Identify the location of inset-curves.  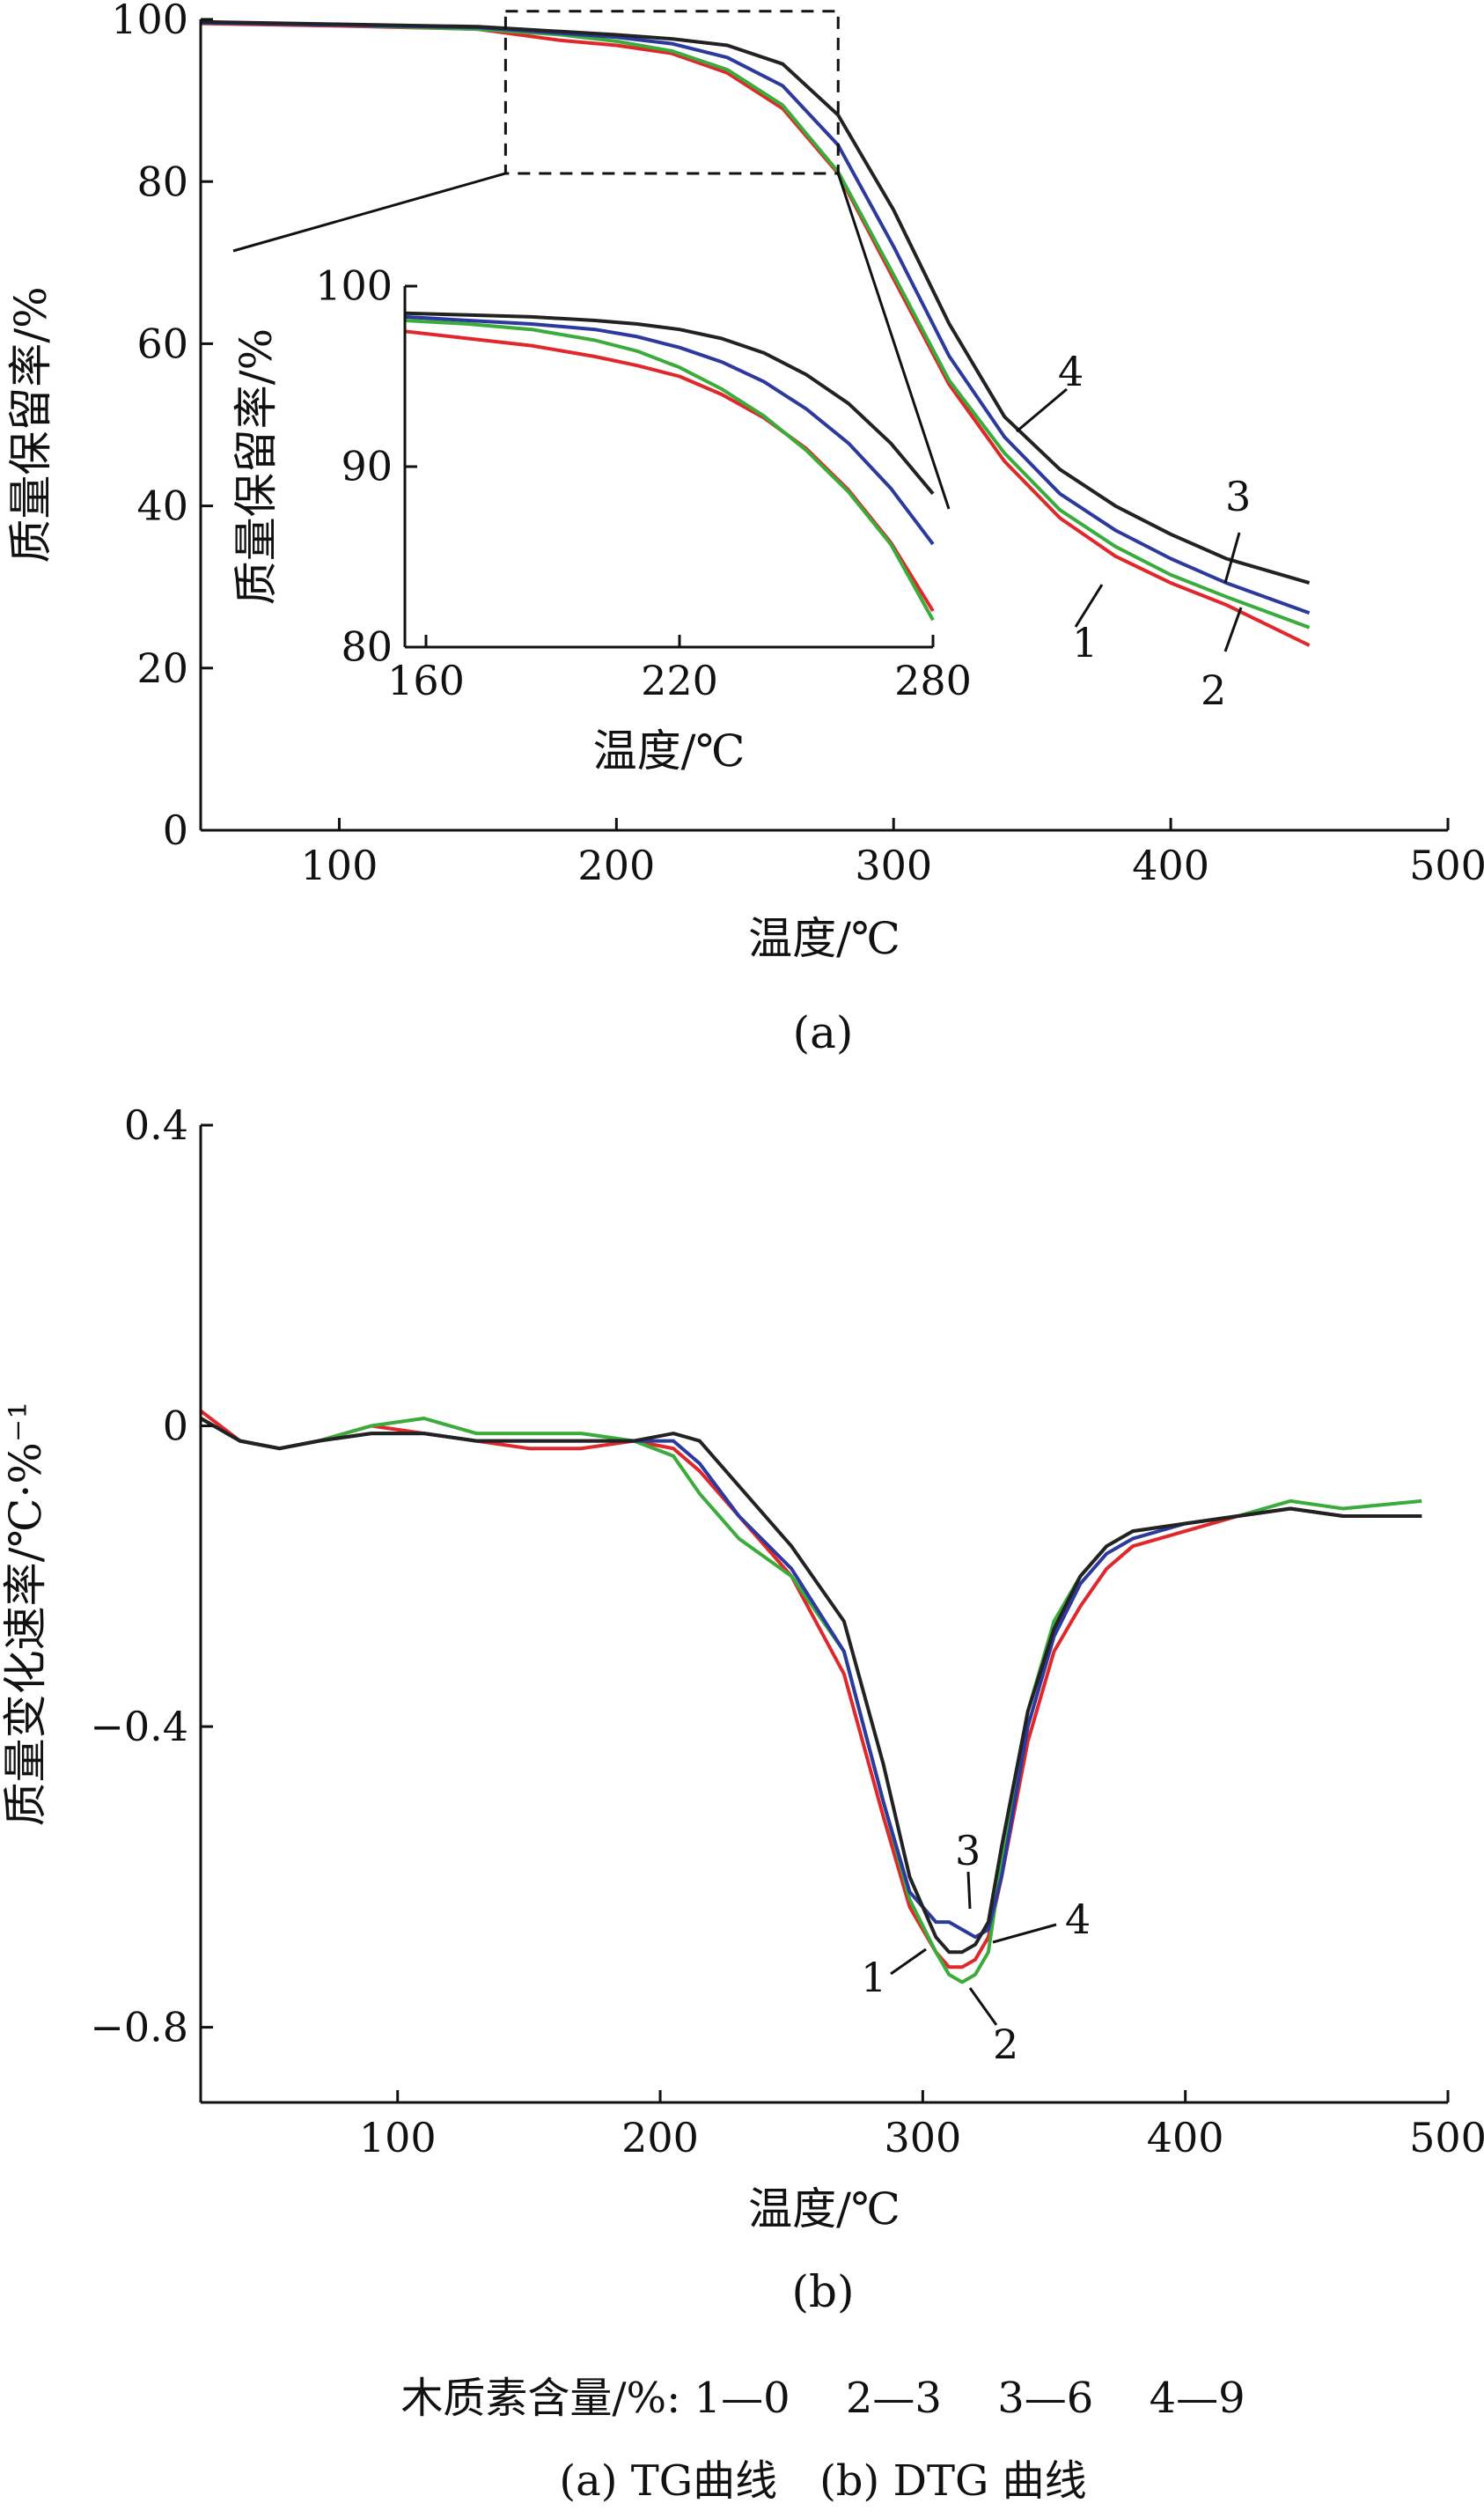
(669, 466).